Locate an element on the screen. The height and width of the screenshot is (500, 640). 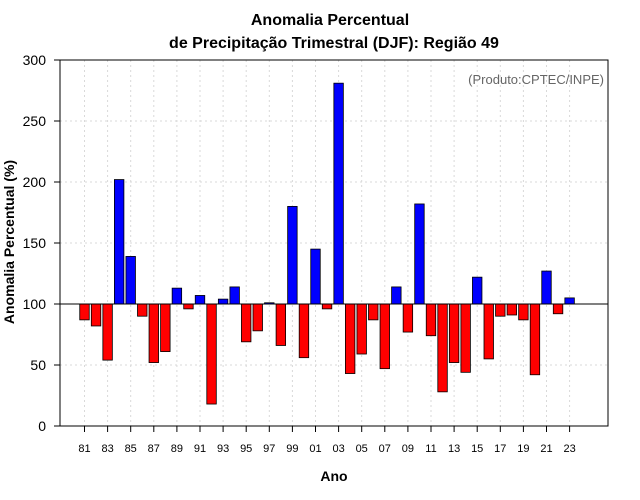
y-tick-label: 150 is located at coordinates (35, 243).